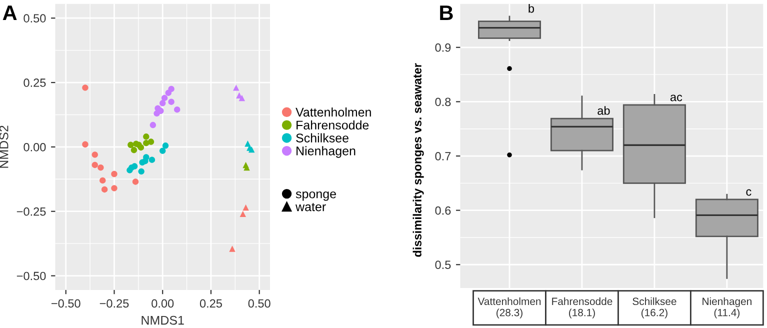 This screenshot has height=328, width=767. What do you see at coordinates (509, 307) in the screenshot?
I see `x-tick-label: Vattenholmen (28.3)` at bounding box center [509, 307].